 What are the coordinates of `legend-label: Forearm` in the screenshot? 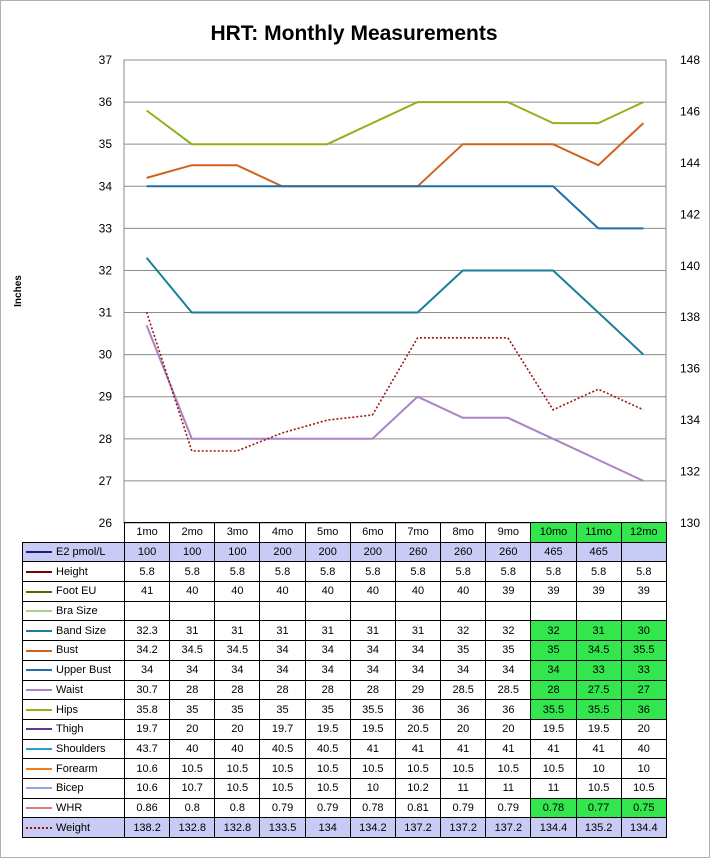 It's located at (77, 768).